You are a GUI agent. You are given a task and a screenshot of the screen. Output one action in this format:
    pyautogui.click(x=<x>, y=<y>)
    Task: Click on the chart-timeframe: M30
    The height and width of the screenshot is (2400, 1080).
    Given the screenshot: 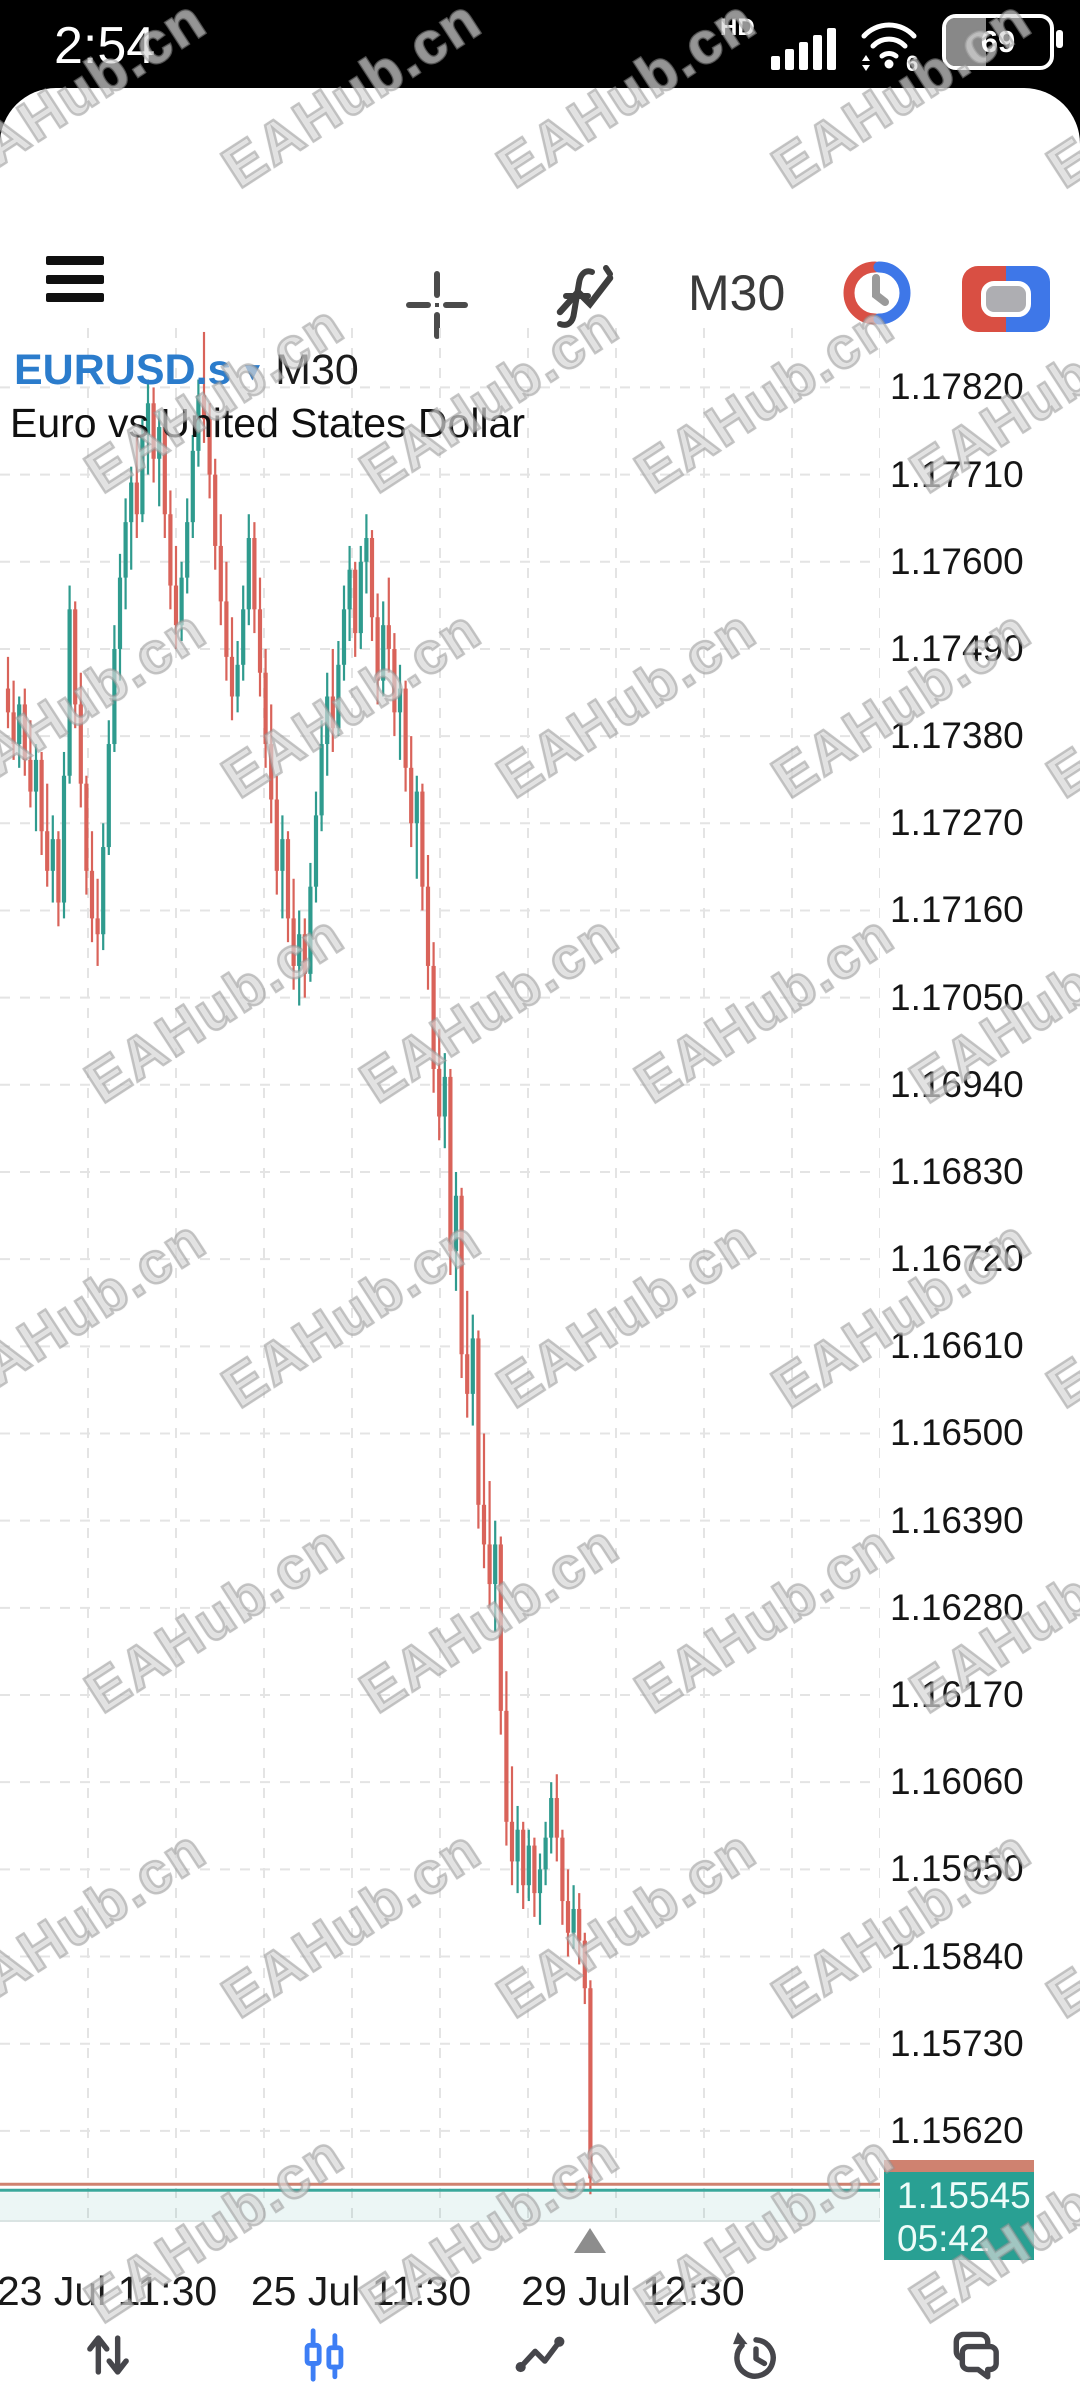 What is the action you would take?
    pyautogui.click(x=317, y=370)
    